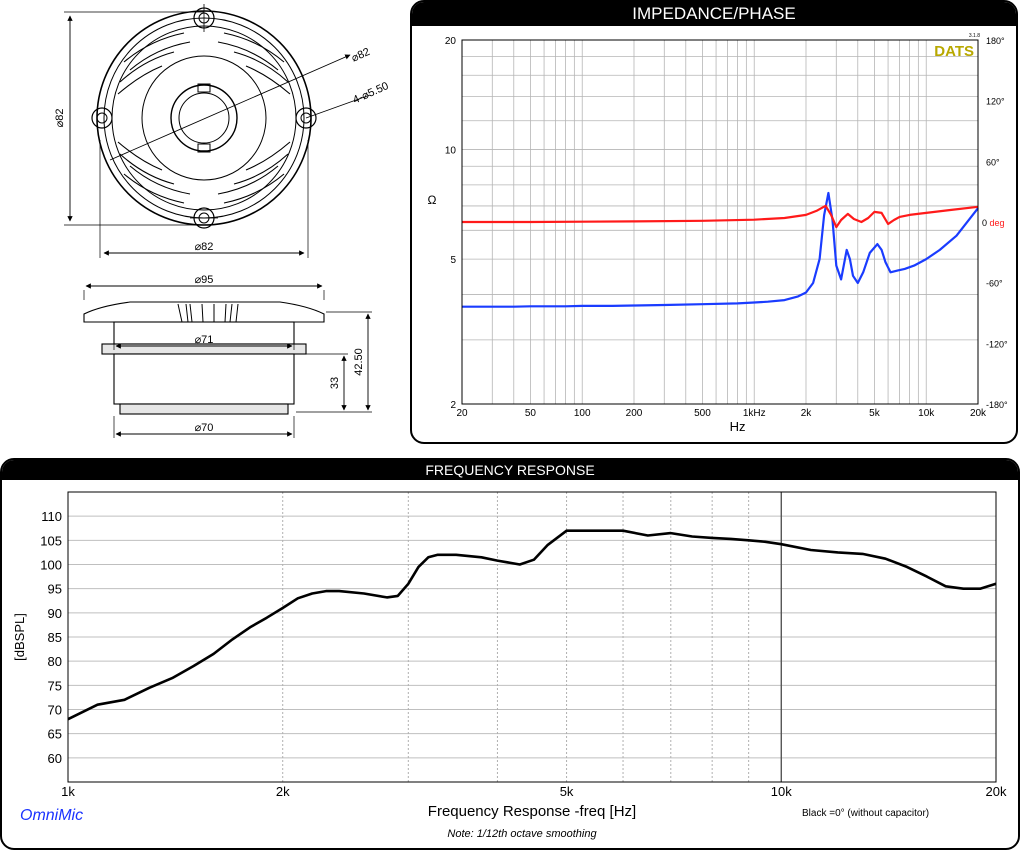  What do you see at coordinates (55, 710) in the screenshot?
I see `frequency-y-tick-label: 70` at bounding box center [55, 710].